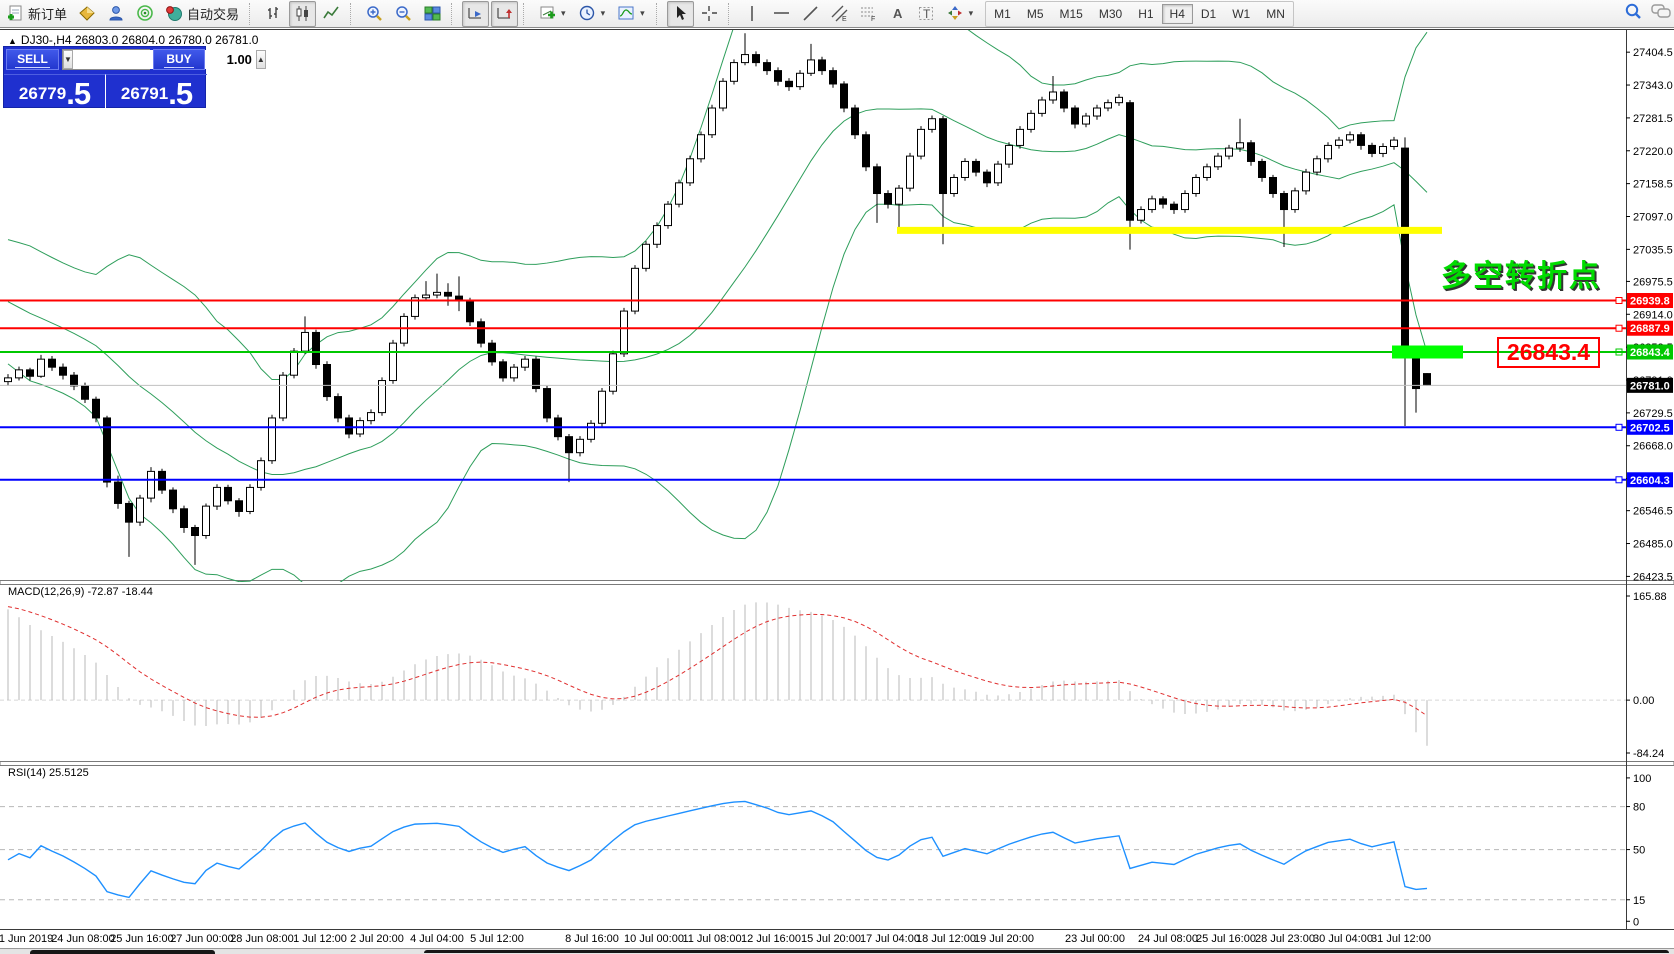 This screenshot has width=1674, height=954. I want to click on profiles-button: ▾, so click(593, 14).